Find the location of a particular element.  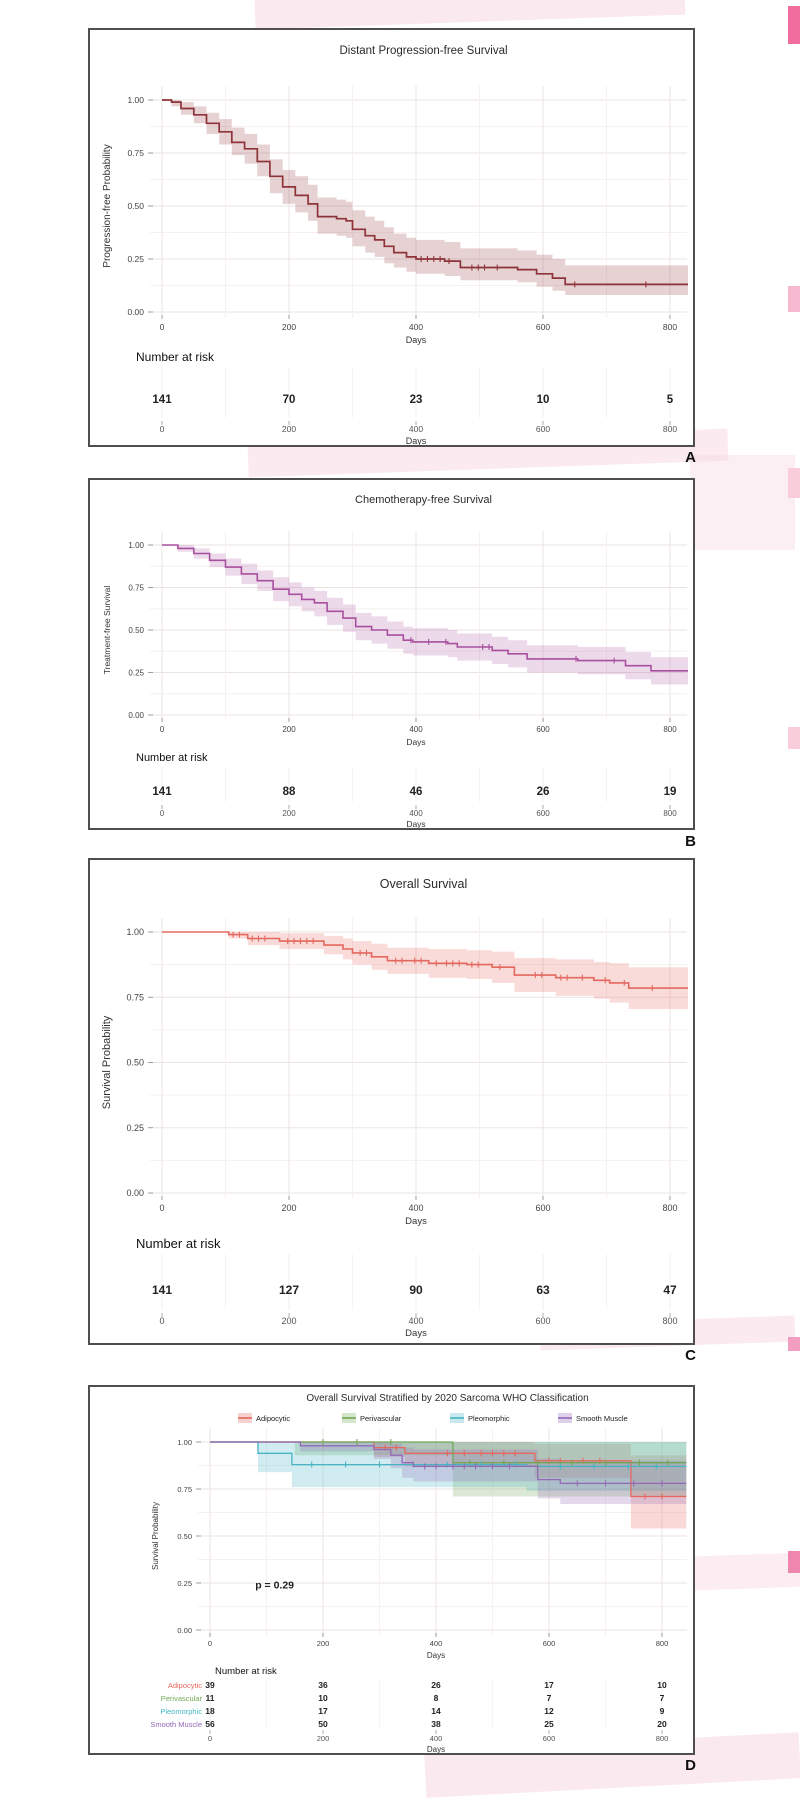

confidence-band is located at coordinates (448, 1473).